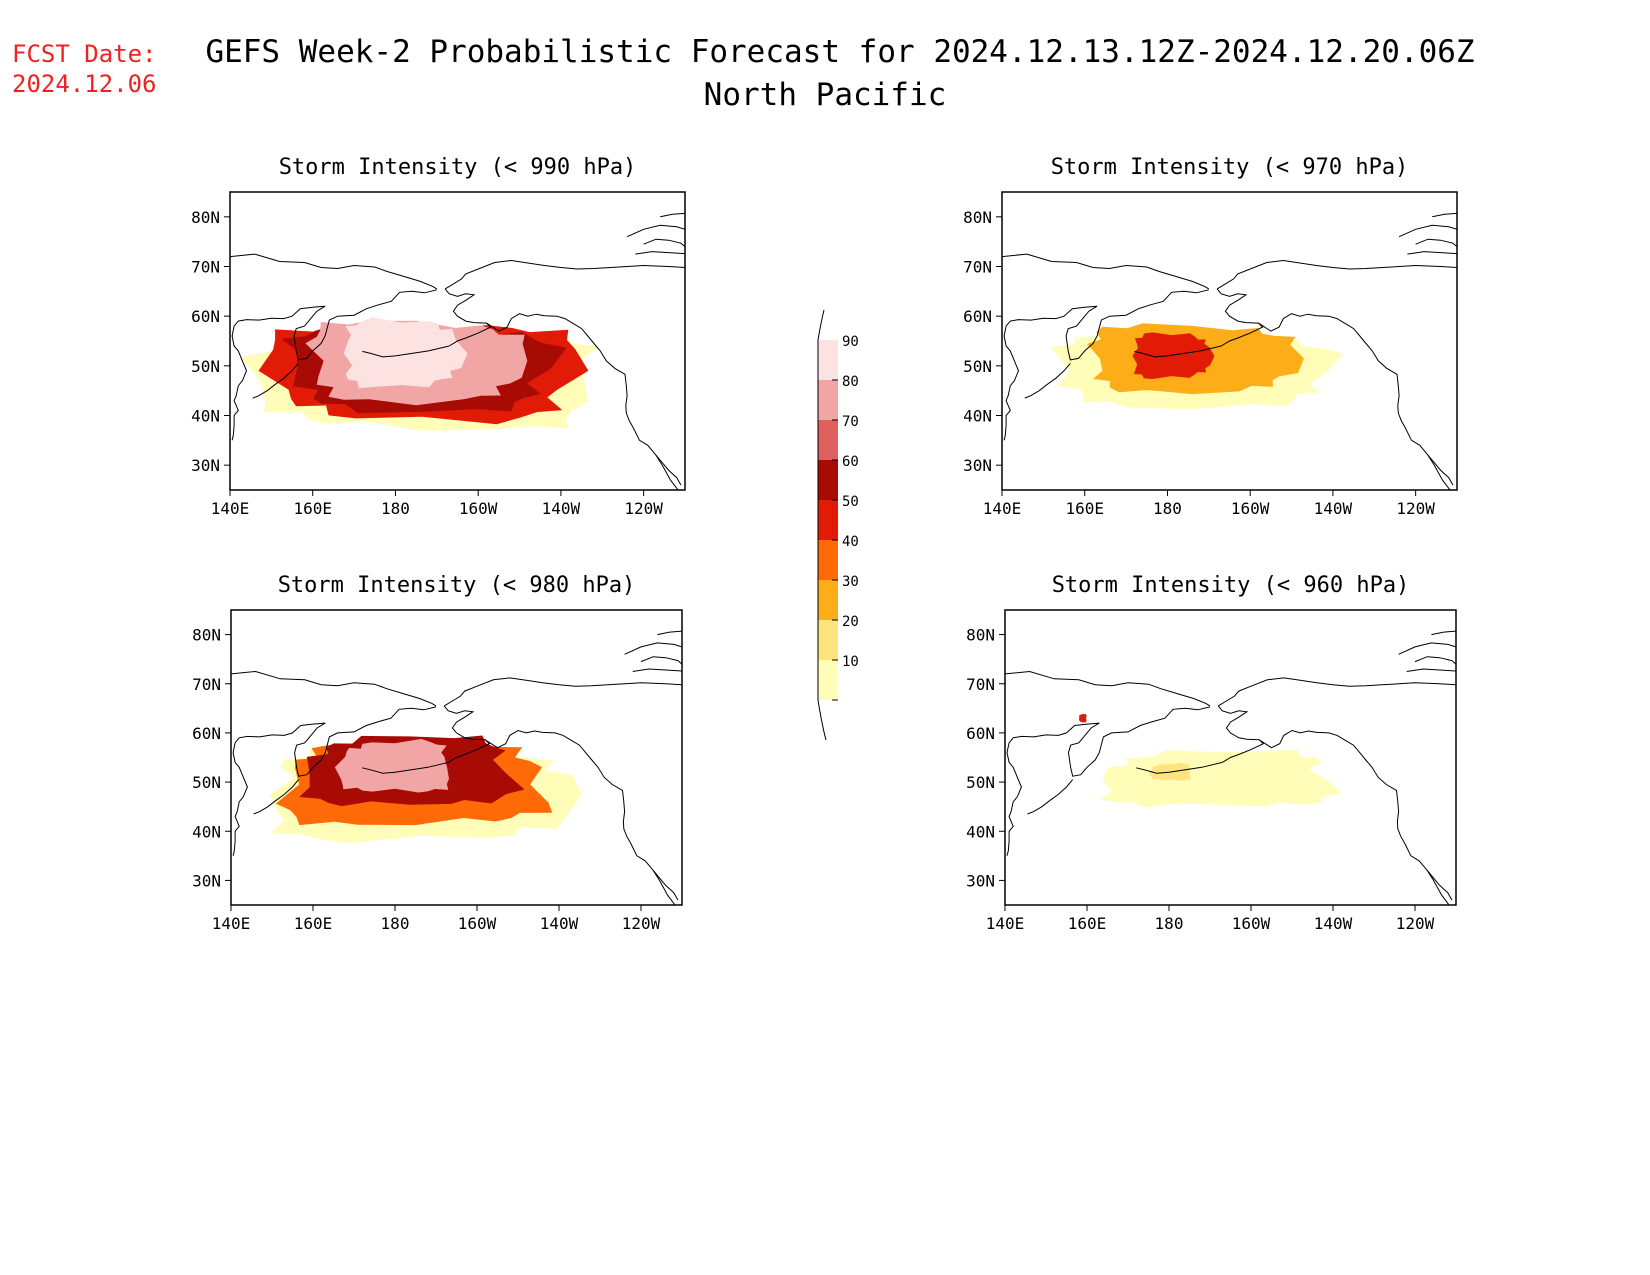  Describe the element at coordinates (850, 502) in the screenshot. I see `colorbar-label: 50` at that location.